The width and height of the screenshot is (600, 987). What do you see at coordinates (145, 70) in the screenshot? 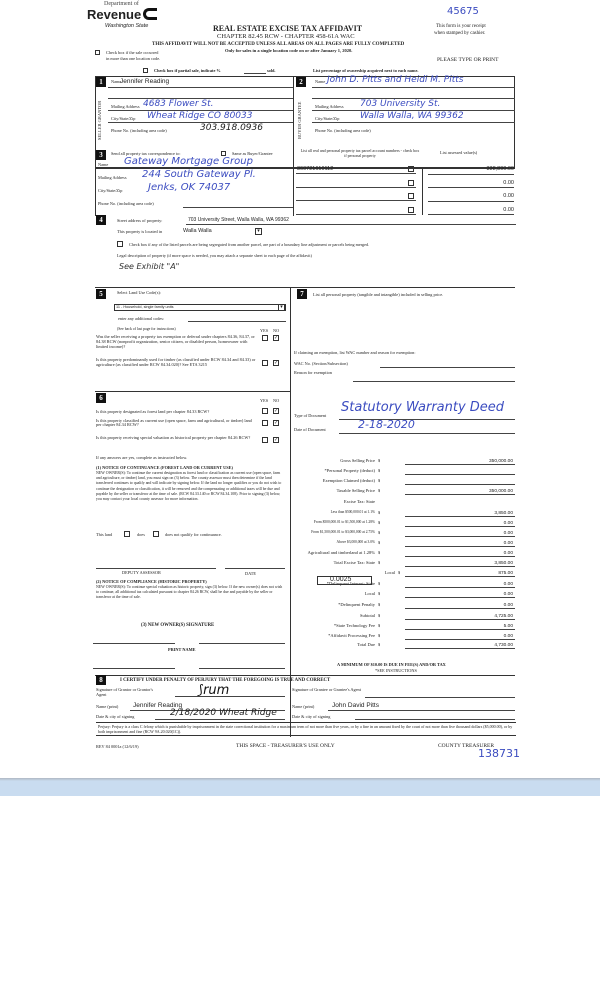
I see `partial-sale-checkbox` at bounding box center [145, 70].